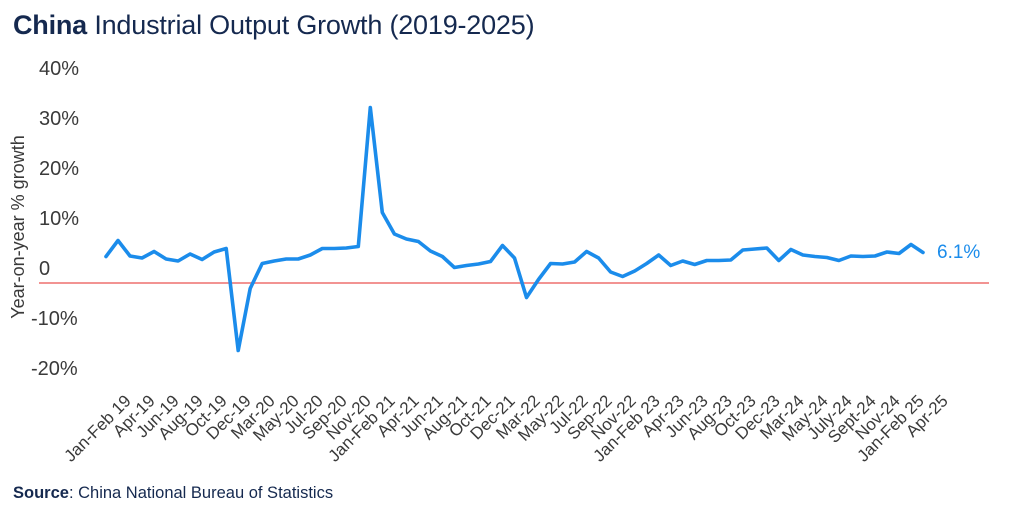 This screenshot has width=1024, height=512. Describe the element at coordinates (59, 219) in the screenshot. I see `y-tick-label: 10%` at that location.